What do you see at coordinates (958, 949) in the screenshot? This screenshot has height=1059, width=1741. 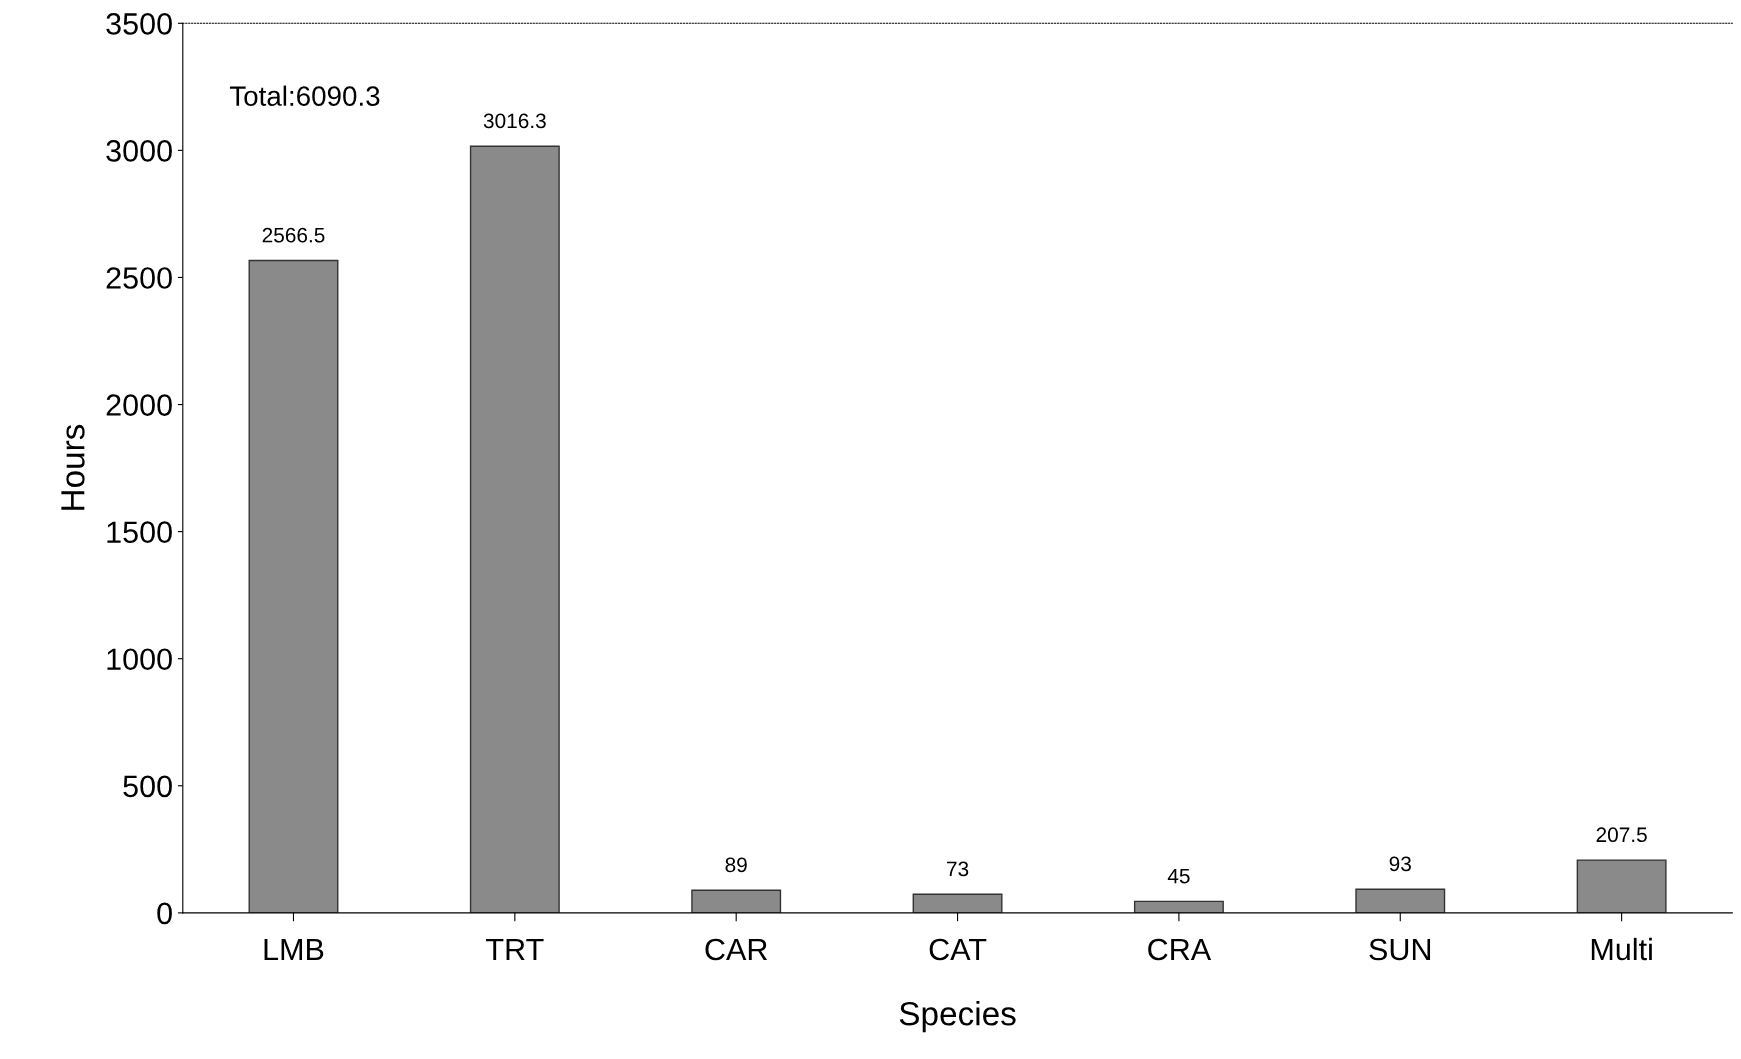 I see `x-tick-label: CAT` at bounding box center [958, 949].